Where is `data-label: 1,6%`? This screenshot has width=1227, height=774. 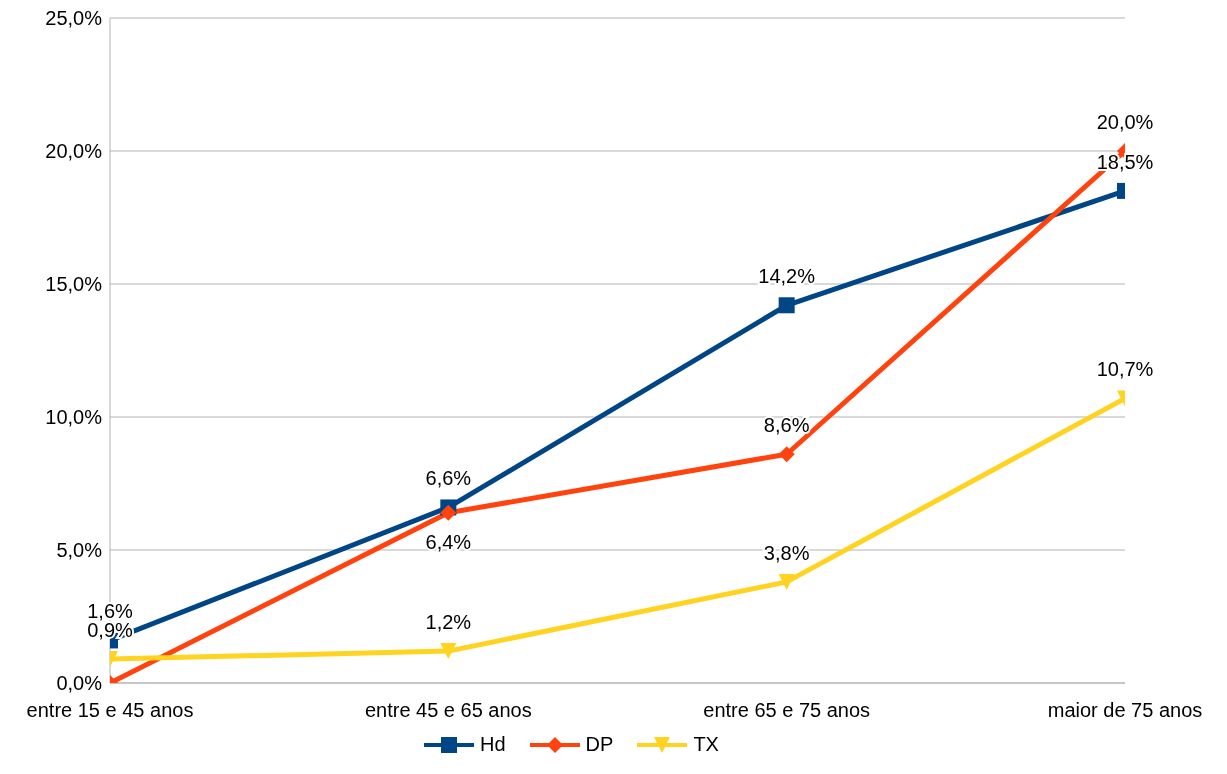 data-label: 1,6% is located at coordinates (110, 611).